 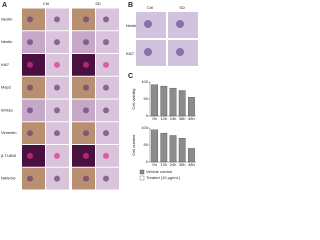 I want to click on row-label: NANOG, so click(x=8, y=178).